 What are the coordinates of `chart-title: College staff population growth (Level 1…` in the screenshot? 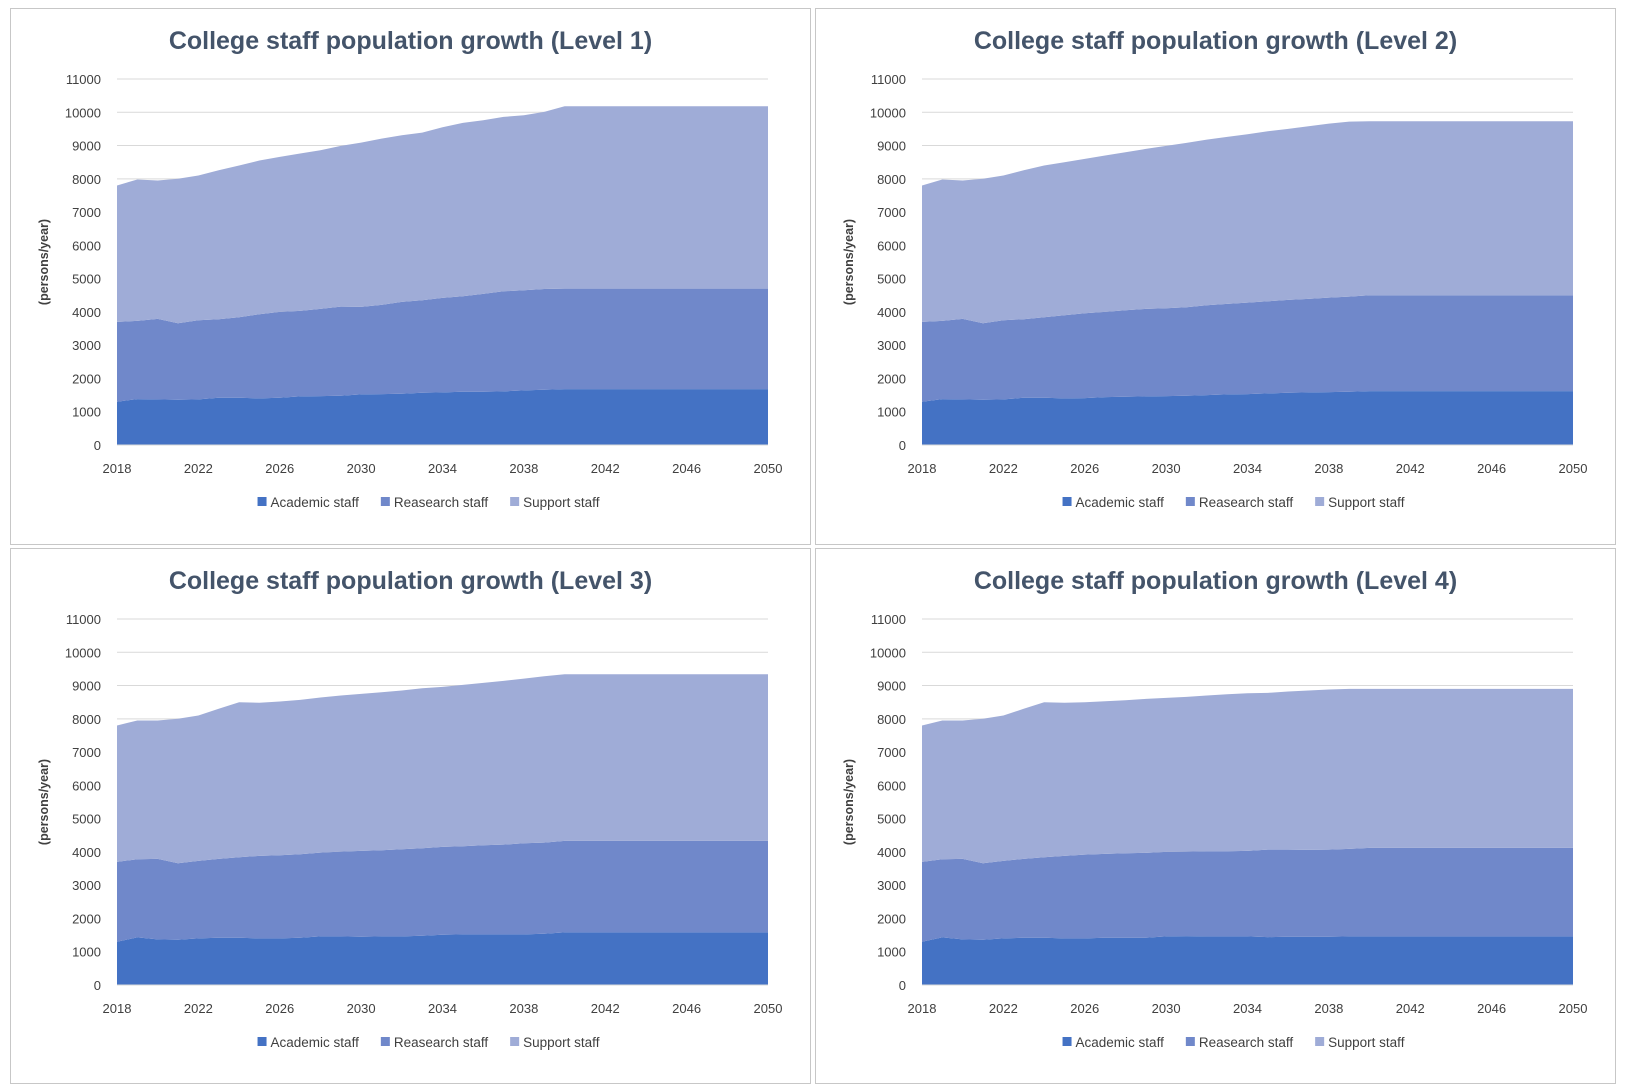 It's located at (410, 41).